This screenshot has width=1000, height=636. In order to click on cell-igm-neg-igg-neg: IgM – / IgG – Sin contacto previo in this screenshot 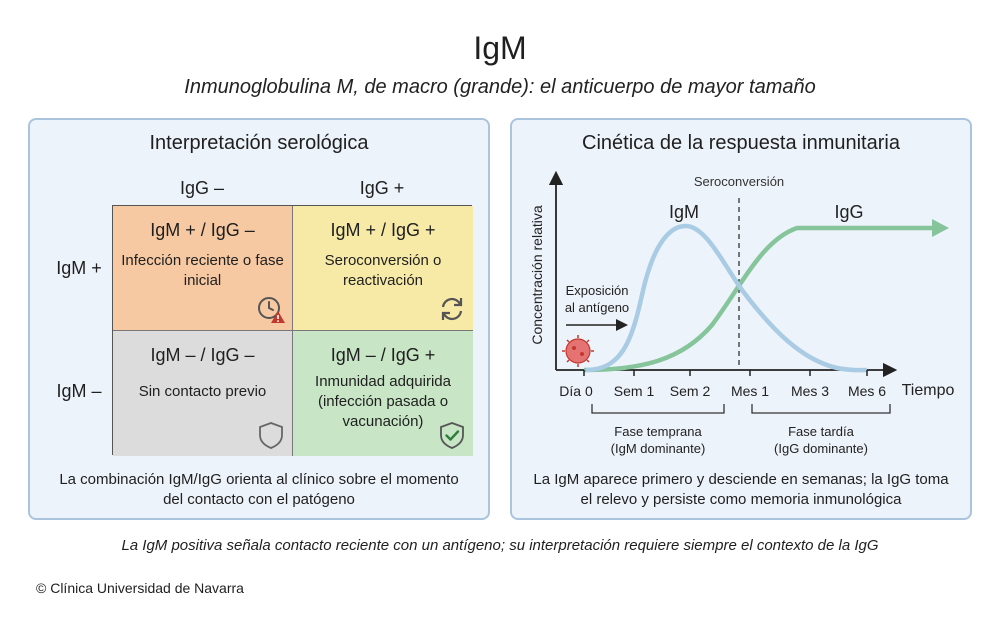, I will do `click(203, 393)`.